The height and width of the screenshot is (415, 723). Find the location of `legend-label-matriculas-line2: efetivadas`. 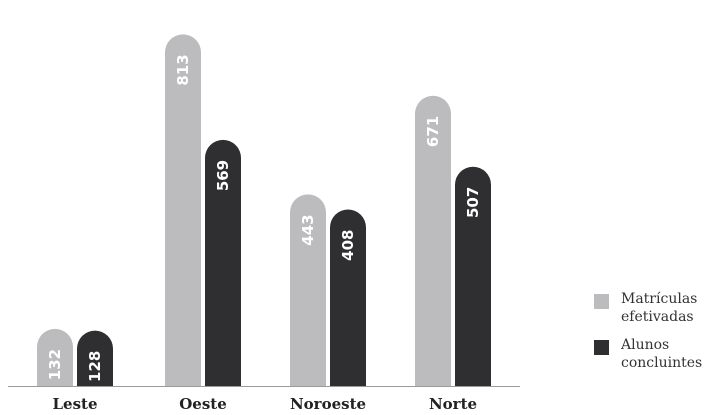

legend-label-matriculas-line2: efetivadas is located at coordinates (657, 317).